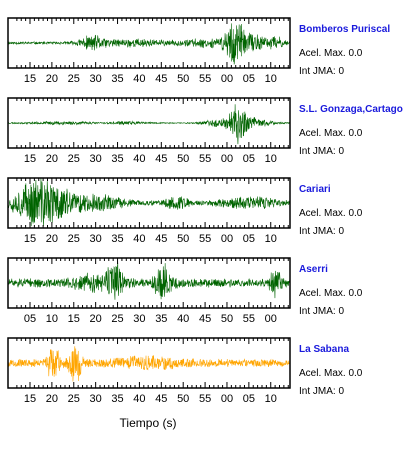 Image resolution: width=410 pixels, height=460 pixels. What do you see at coordinates (313, 269) in the screenshot?
I see `station-name: Aserri` at bounding box center [313, 269].